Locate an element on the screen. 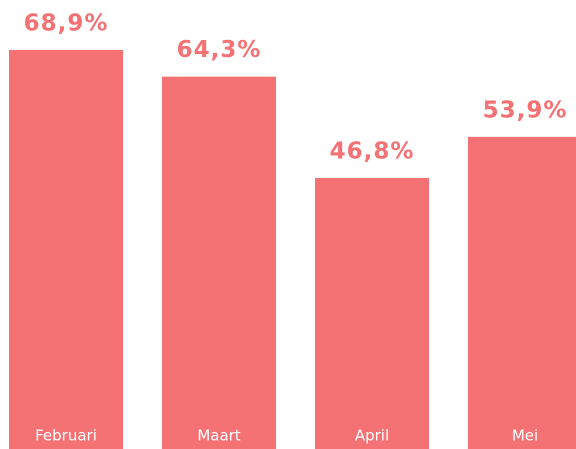  value-label: 53,9% is located at coordinates (525, 110).